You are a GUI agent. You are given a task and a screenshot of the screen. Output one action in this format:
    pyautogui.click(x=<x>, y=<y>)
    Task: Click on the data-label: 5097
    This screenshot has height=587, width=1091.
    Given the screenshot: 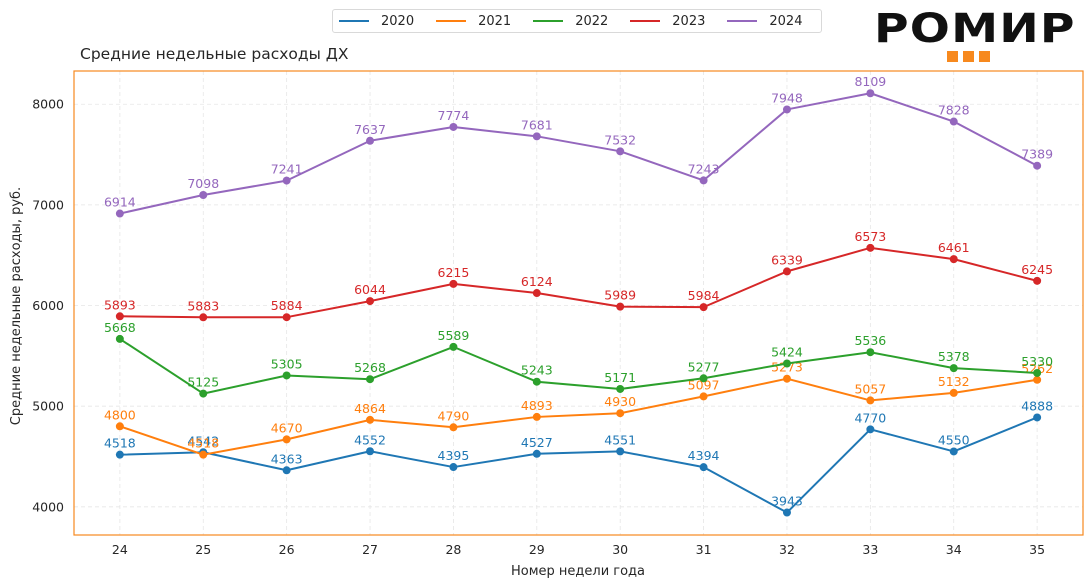 What is the action you would take?
    pyautogui.click(x=704, y=384)
    